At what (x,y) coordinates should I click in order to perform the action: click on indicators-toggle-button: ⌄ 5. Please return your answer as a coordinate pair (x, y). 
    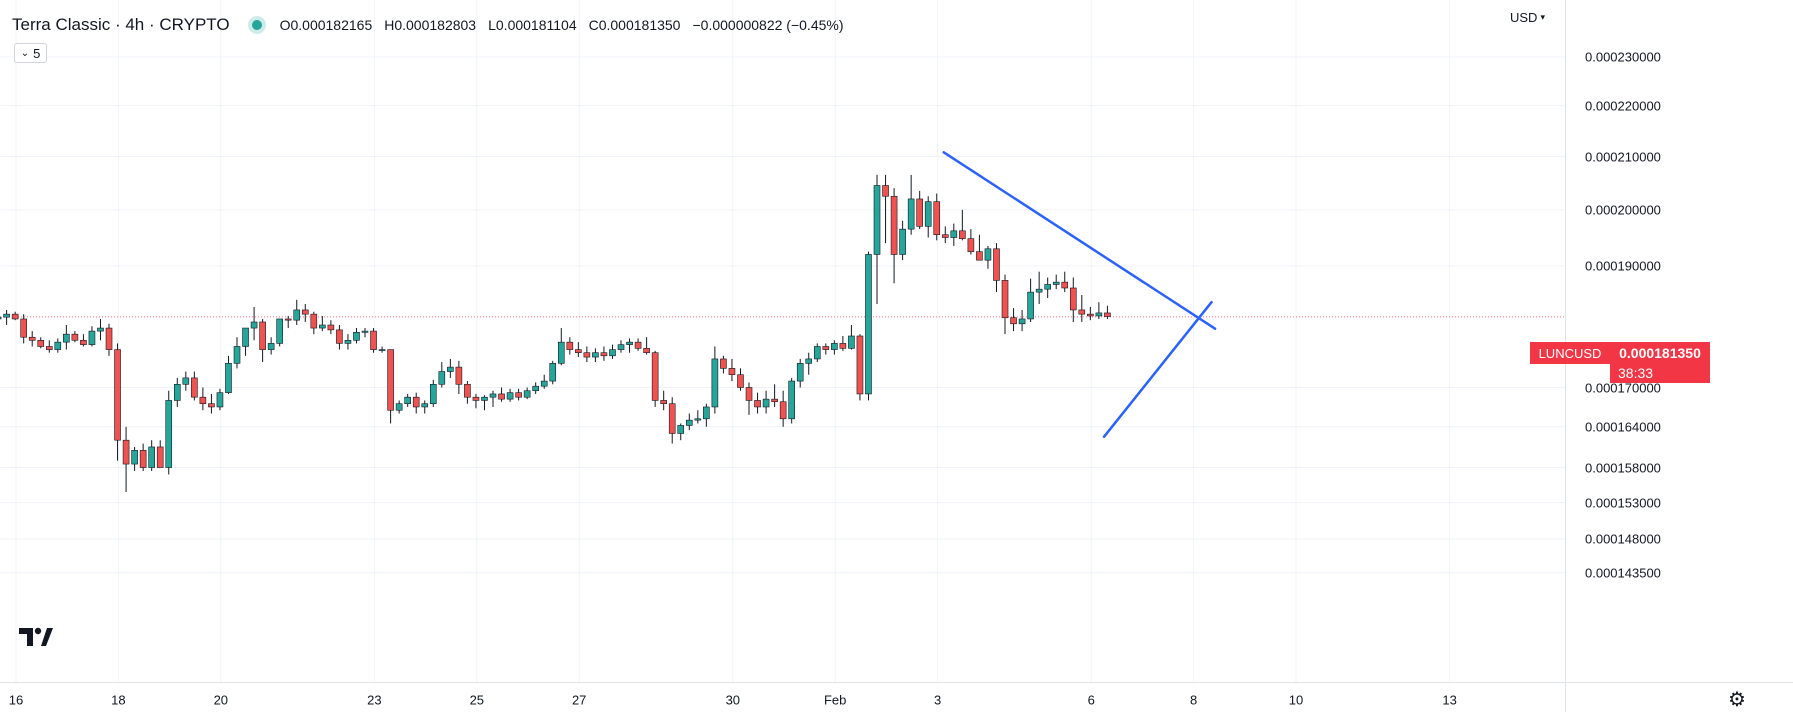
    Looking at the image, I should click on (30, 53).